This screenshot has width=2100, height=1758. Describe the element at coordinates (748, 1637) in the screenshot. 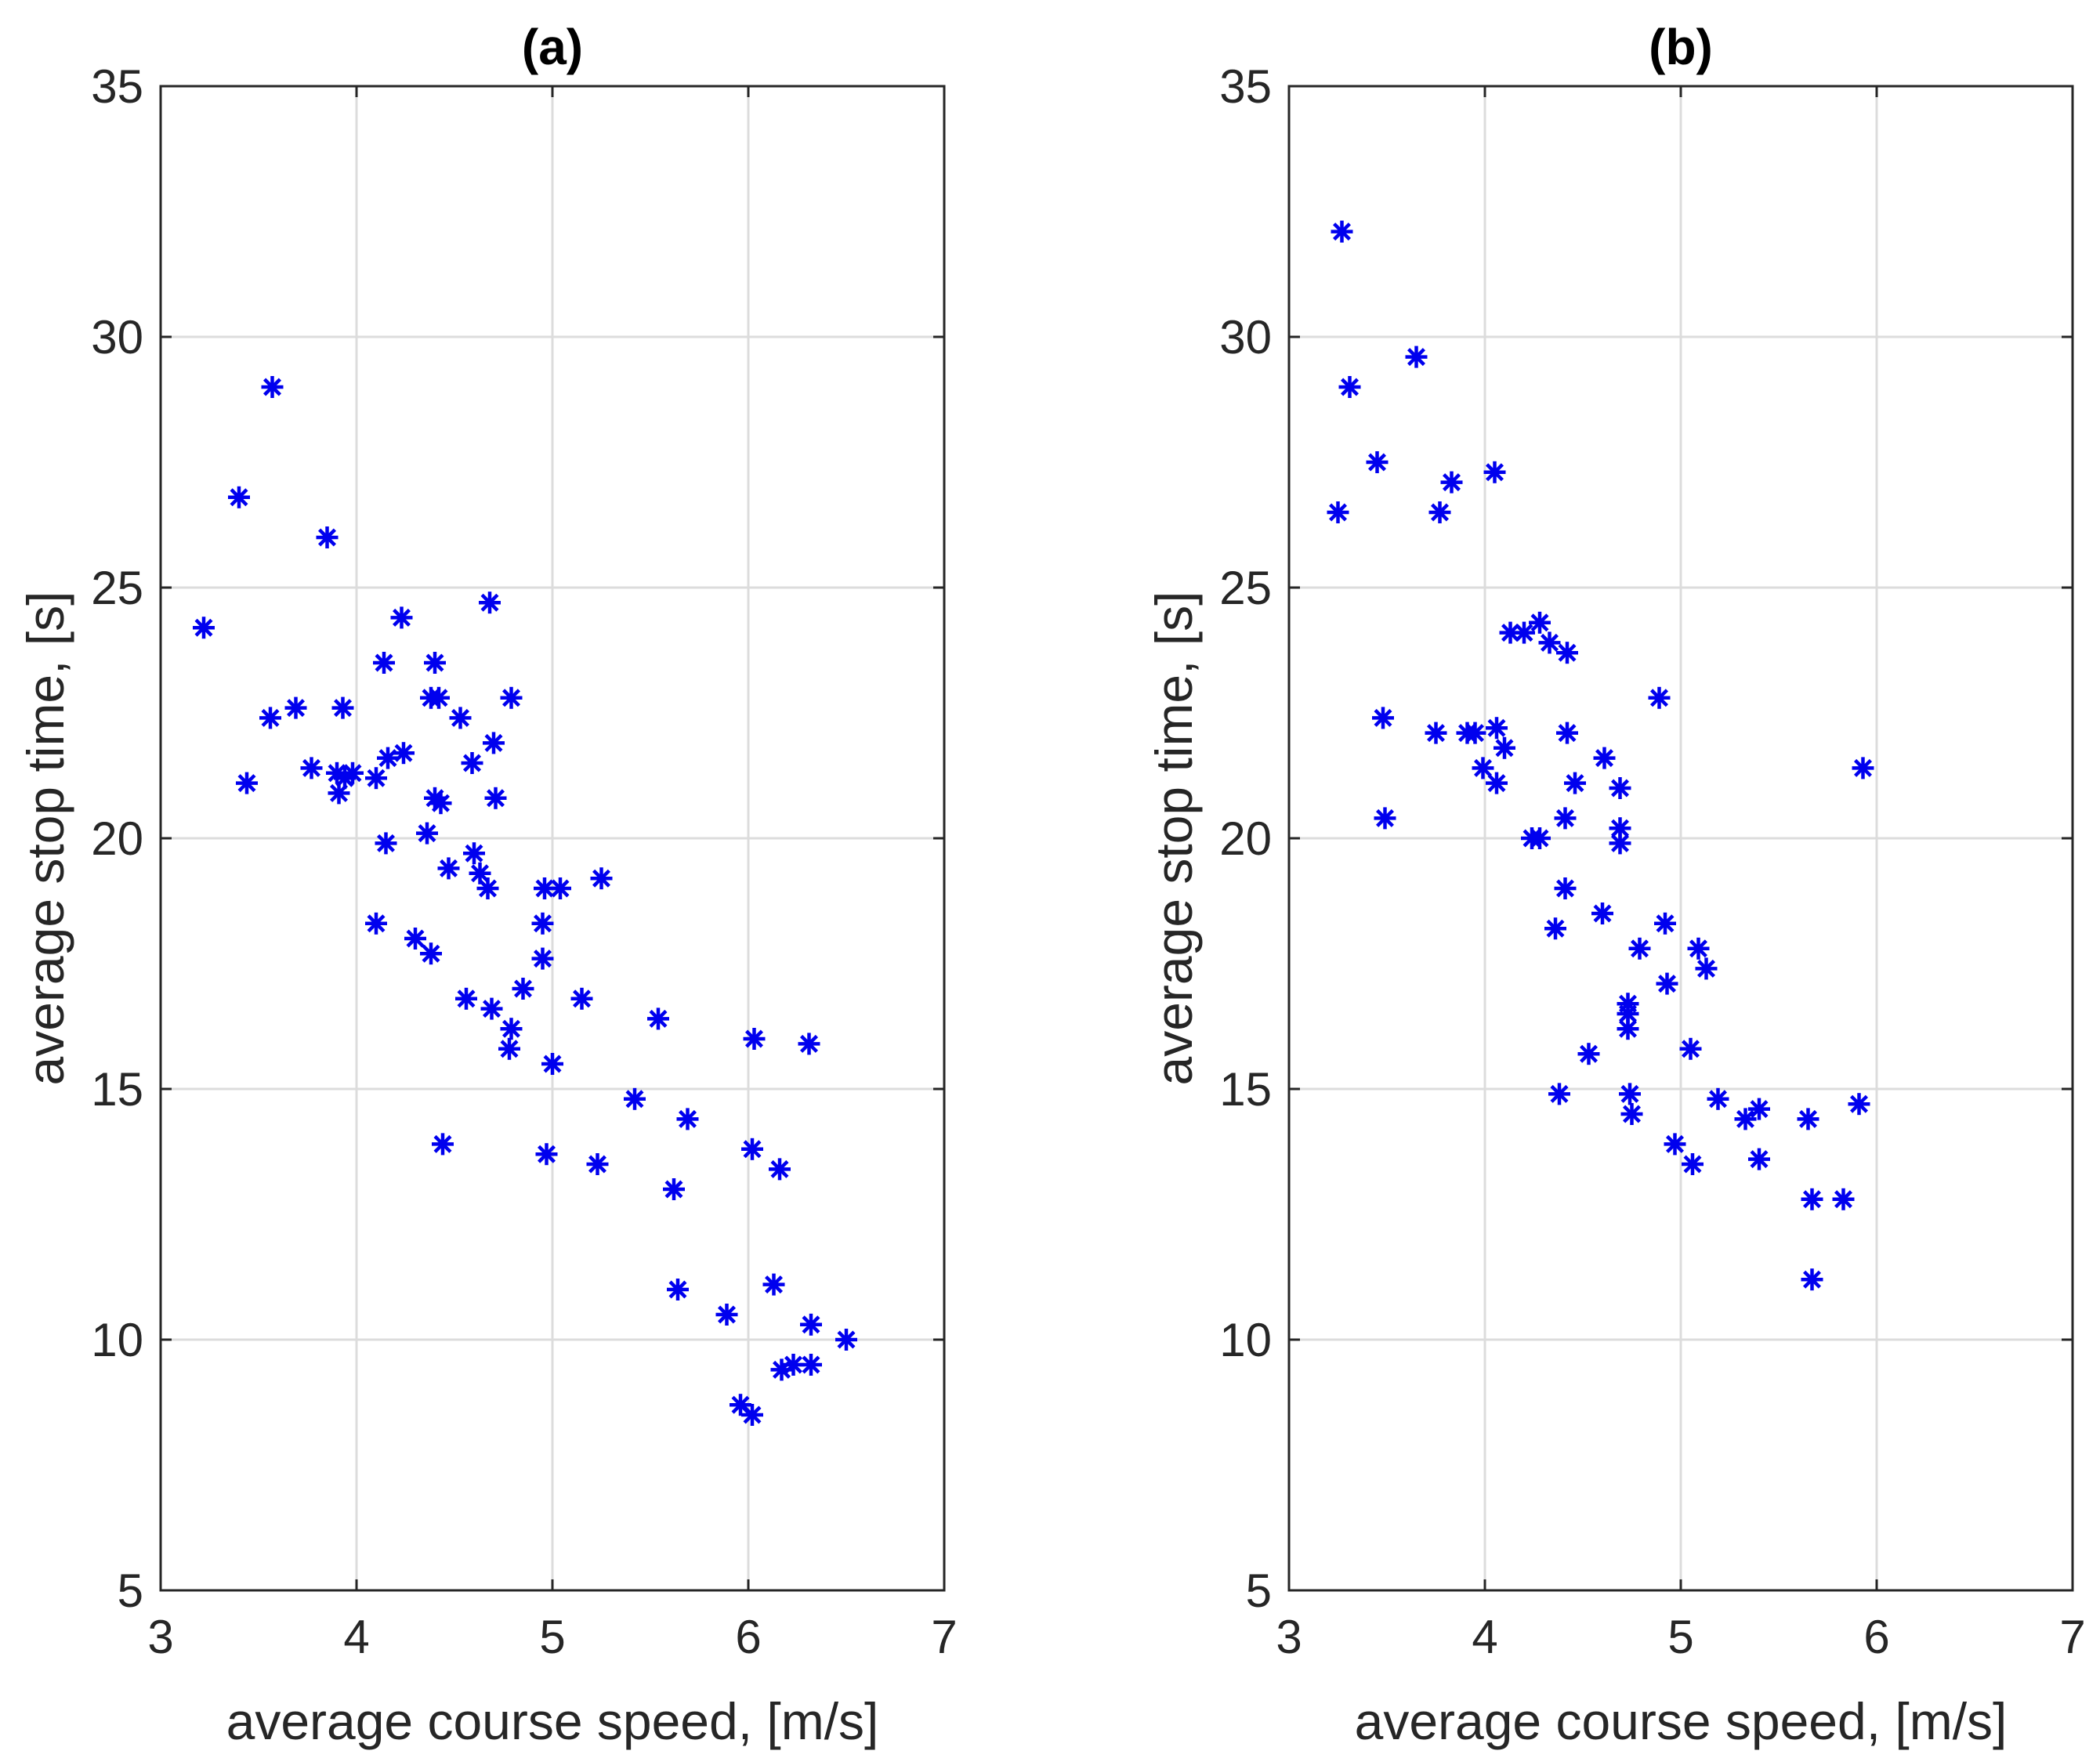

I see `x-tick-label: 6` at that location.